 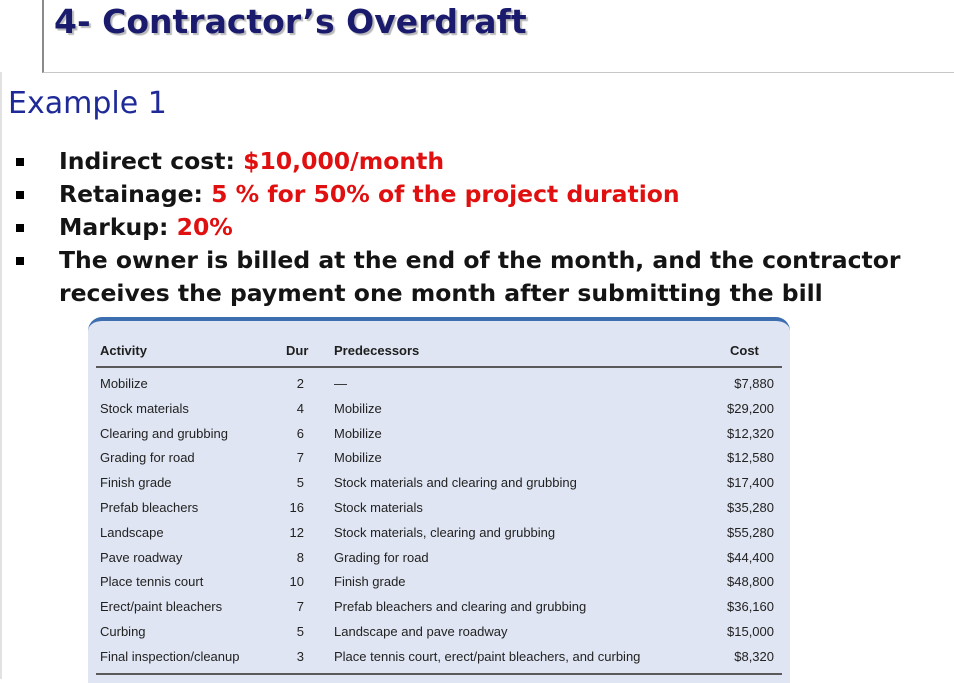 I want to click on cell-cost: $35,280, so click(x=750, y=507).